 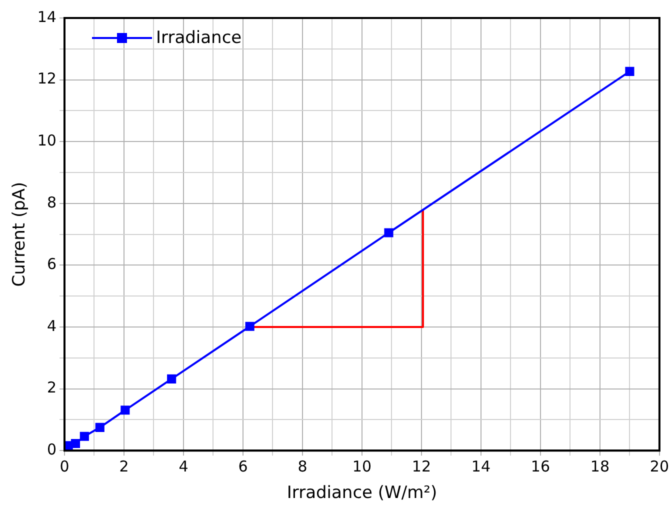 What do you see at coordinates (65, 466) in the screenshot?
I see `x-tick-label: 0` at bounding box center [65, 466].